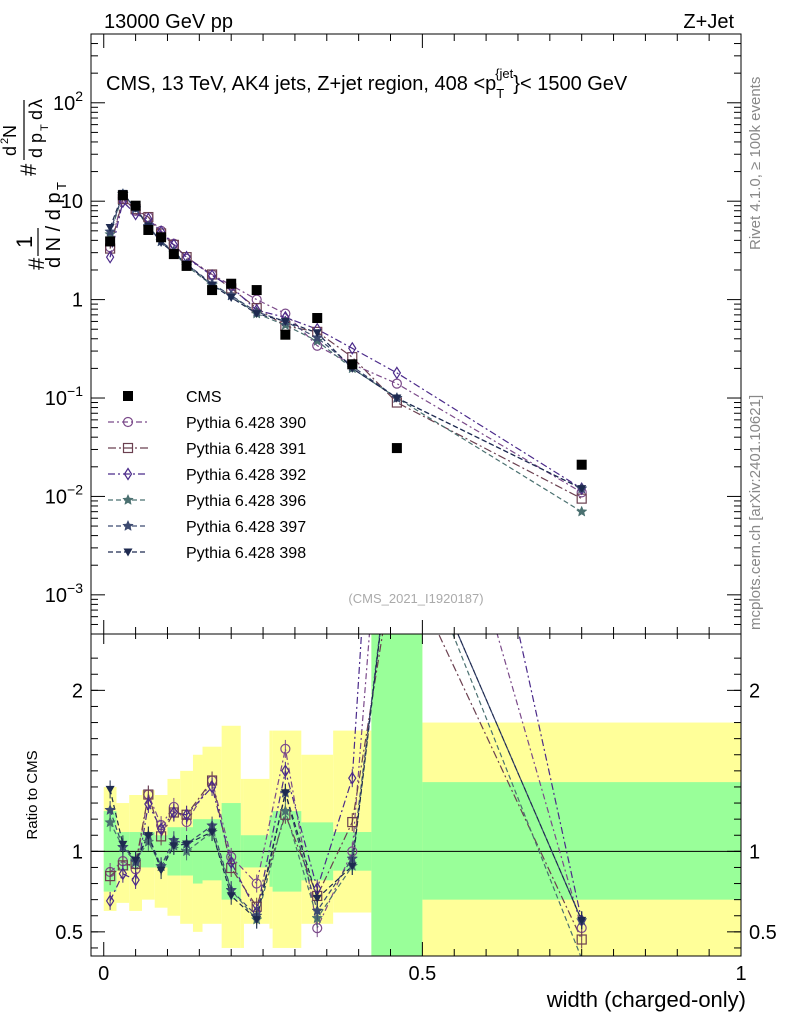  I want to click on legend-label: Pythia 6.428 392, so click(246, 475).